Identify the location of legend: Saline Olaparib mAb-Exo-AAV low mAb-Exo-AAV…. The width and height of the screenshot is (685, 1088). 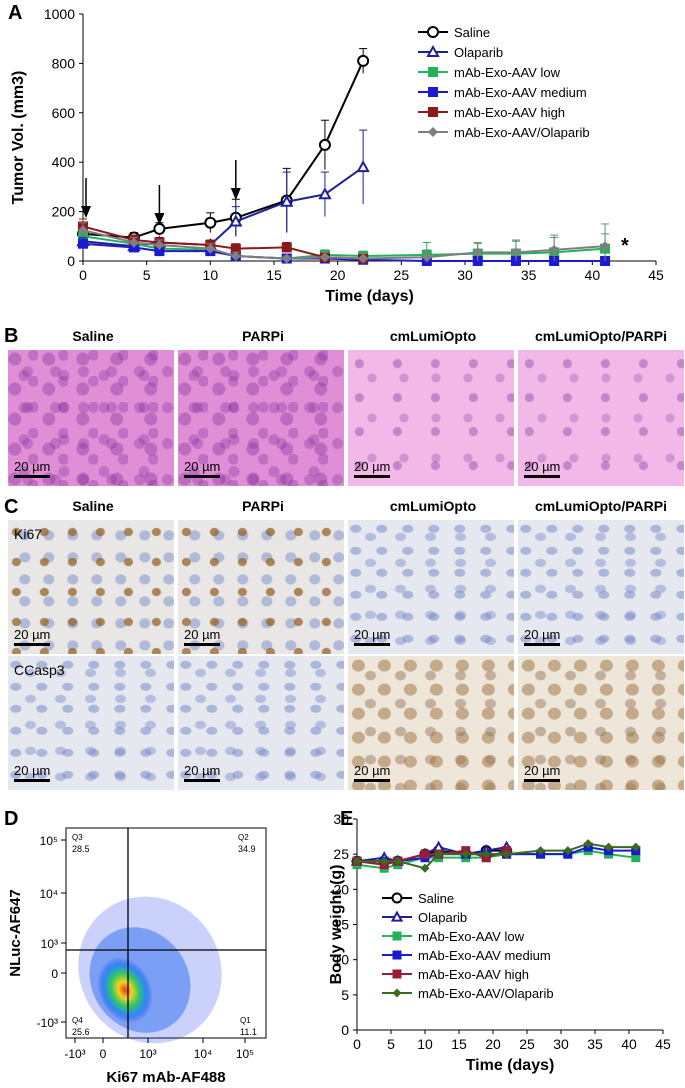
(504, 82).